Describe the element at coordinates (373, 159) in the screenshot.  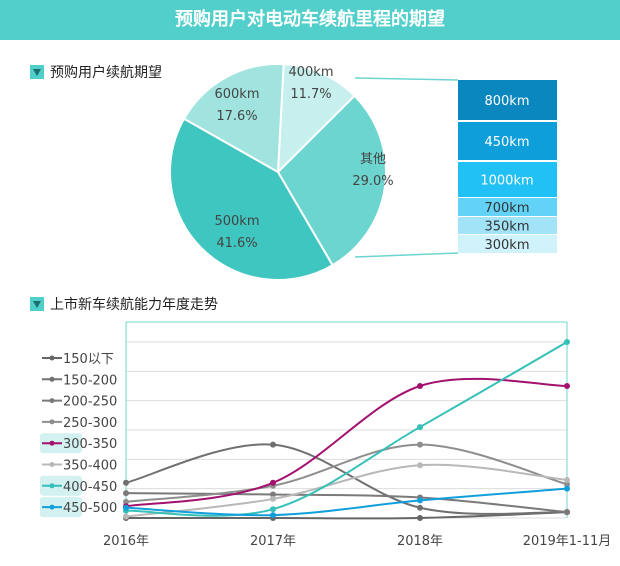
I see `slice-label: 其他` at that location.